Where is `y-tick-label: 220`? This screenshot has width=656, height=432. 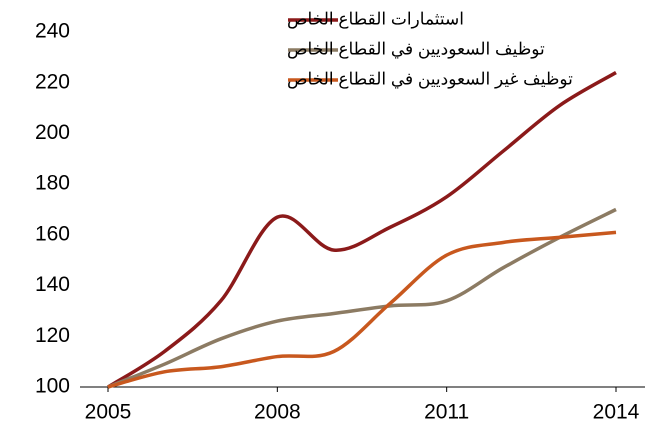
y-tick-label: 220 is located at coordinates (52, 81).